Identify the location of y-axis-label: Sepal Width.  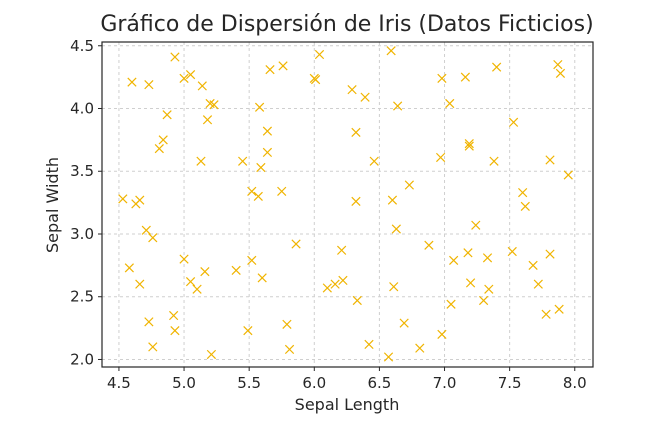
(52, 205).